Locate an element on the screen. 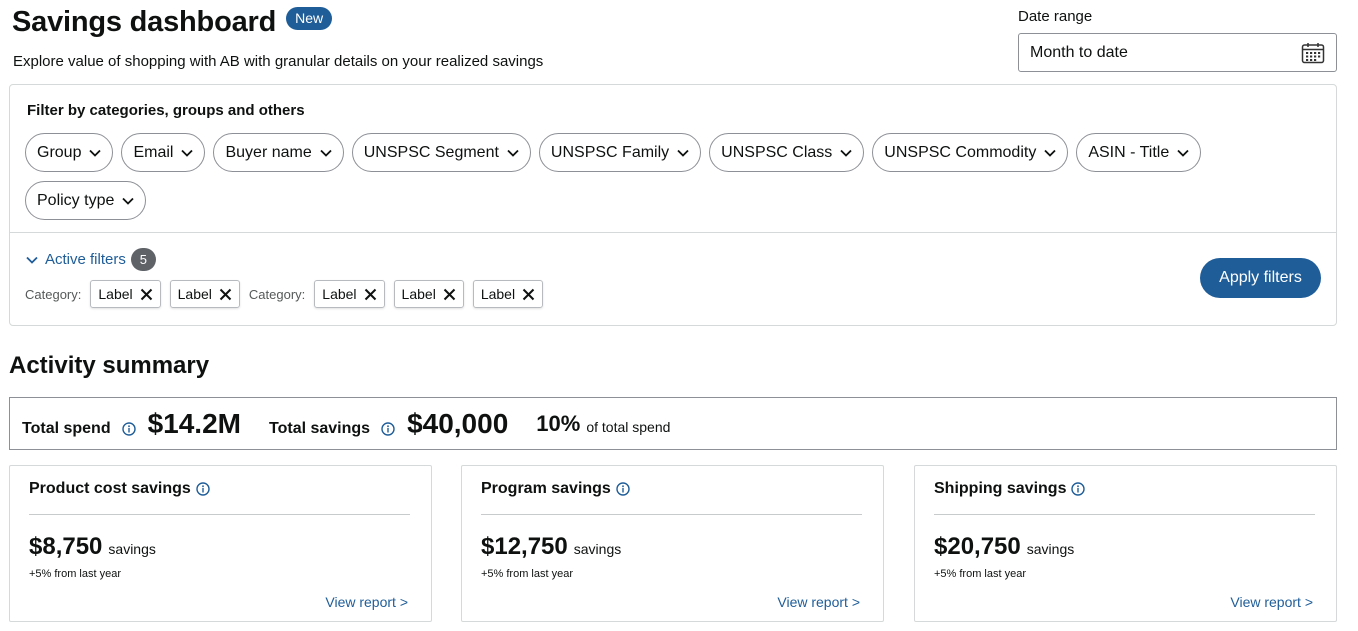 The image size is (1358, 631). date-range-label: Date range is located at coordinates (1055, 16).